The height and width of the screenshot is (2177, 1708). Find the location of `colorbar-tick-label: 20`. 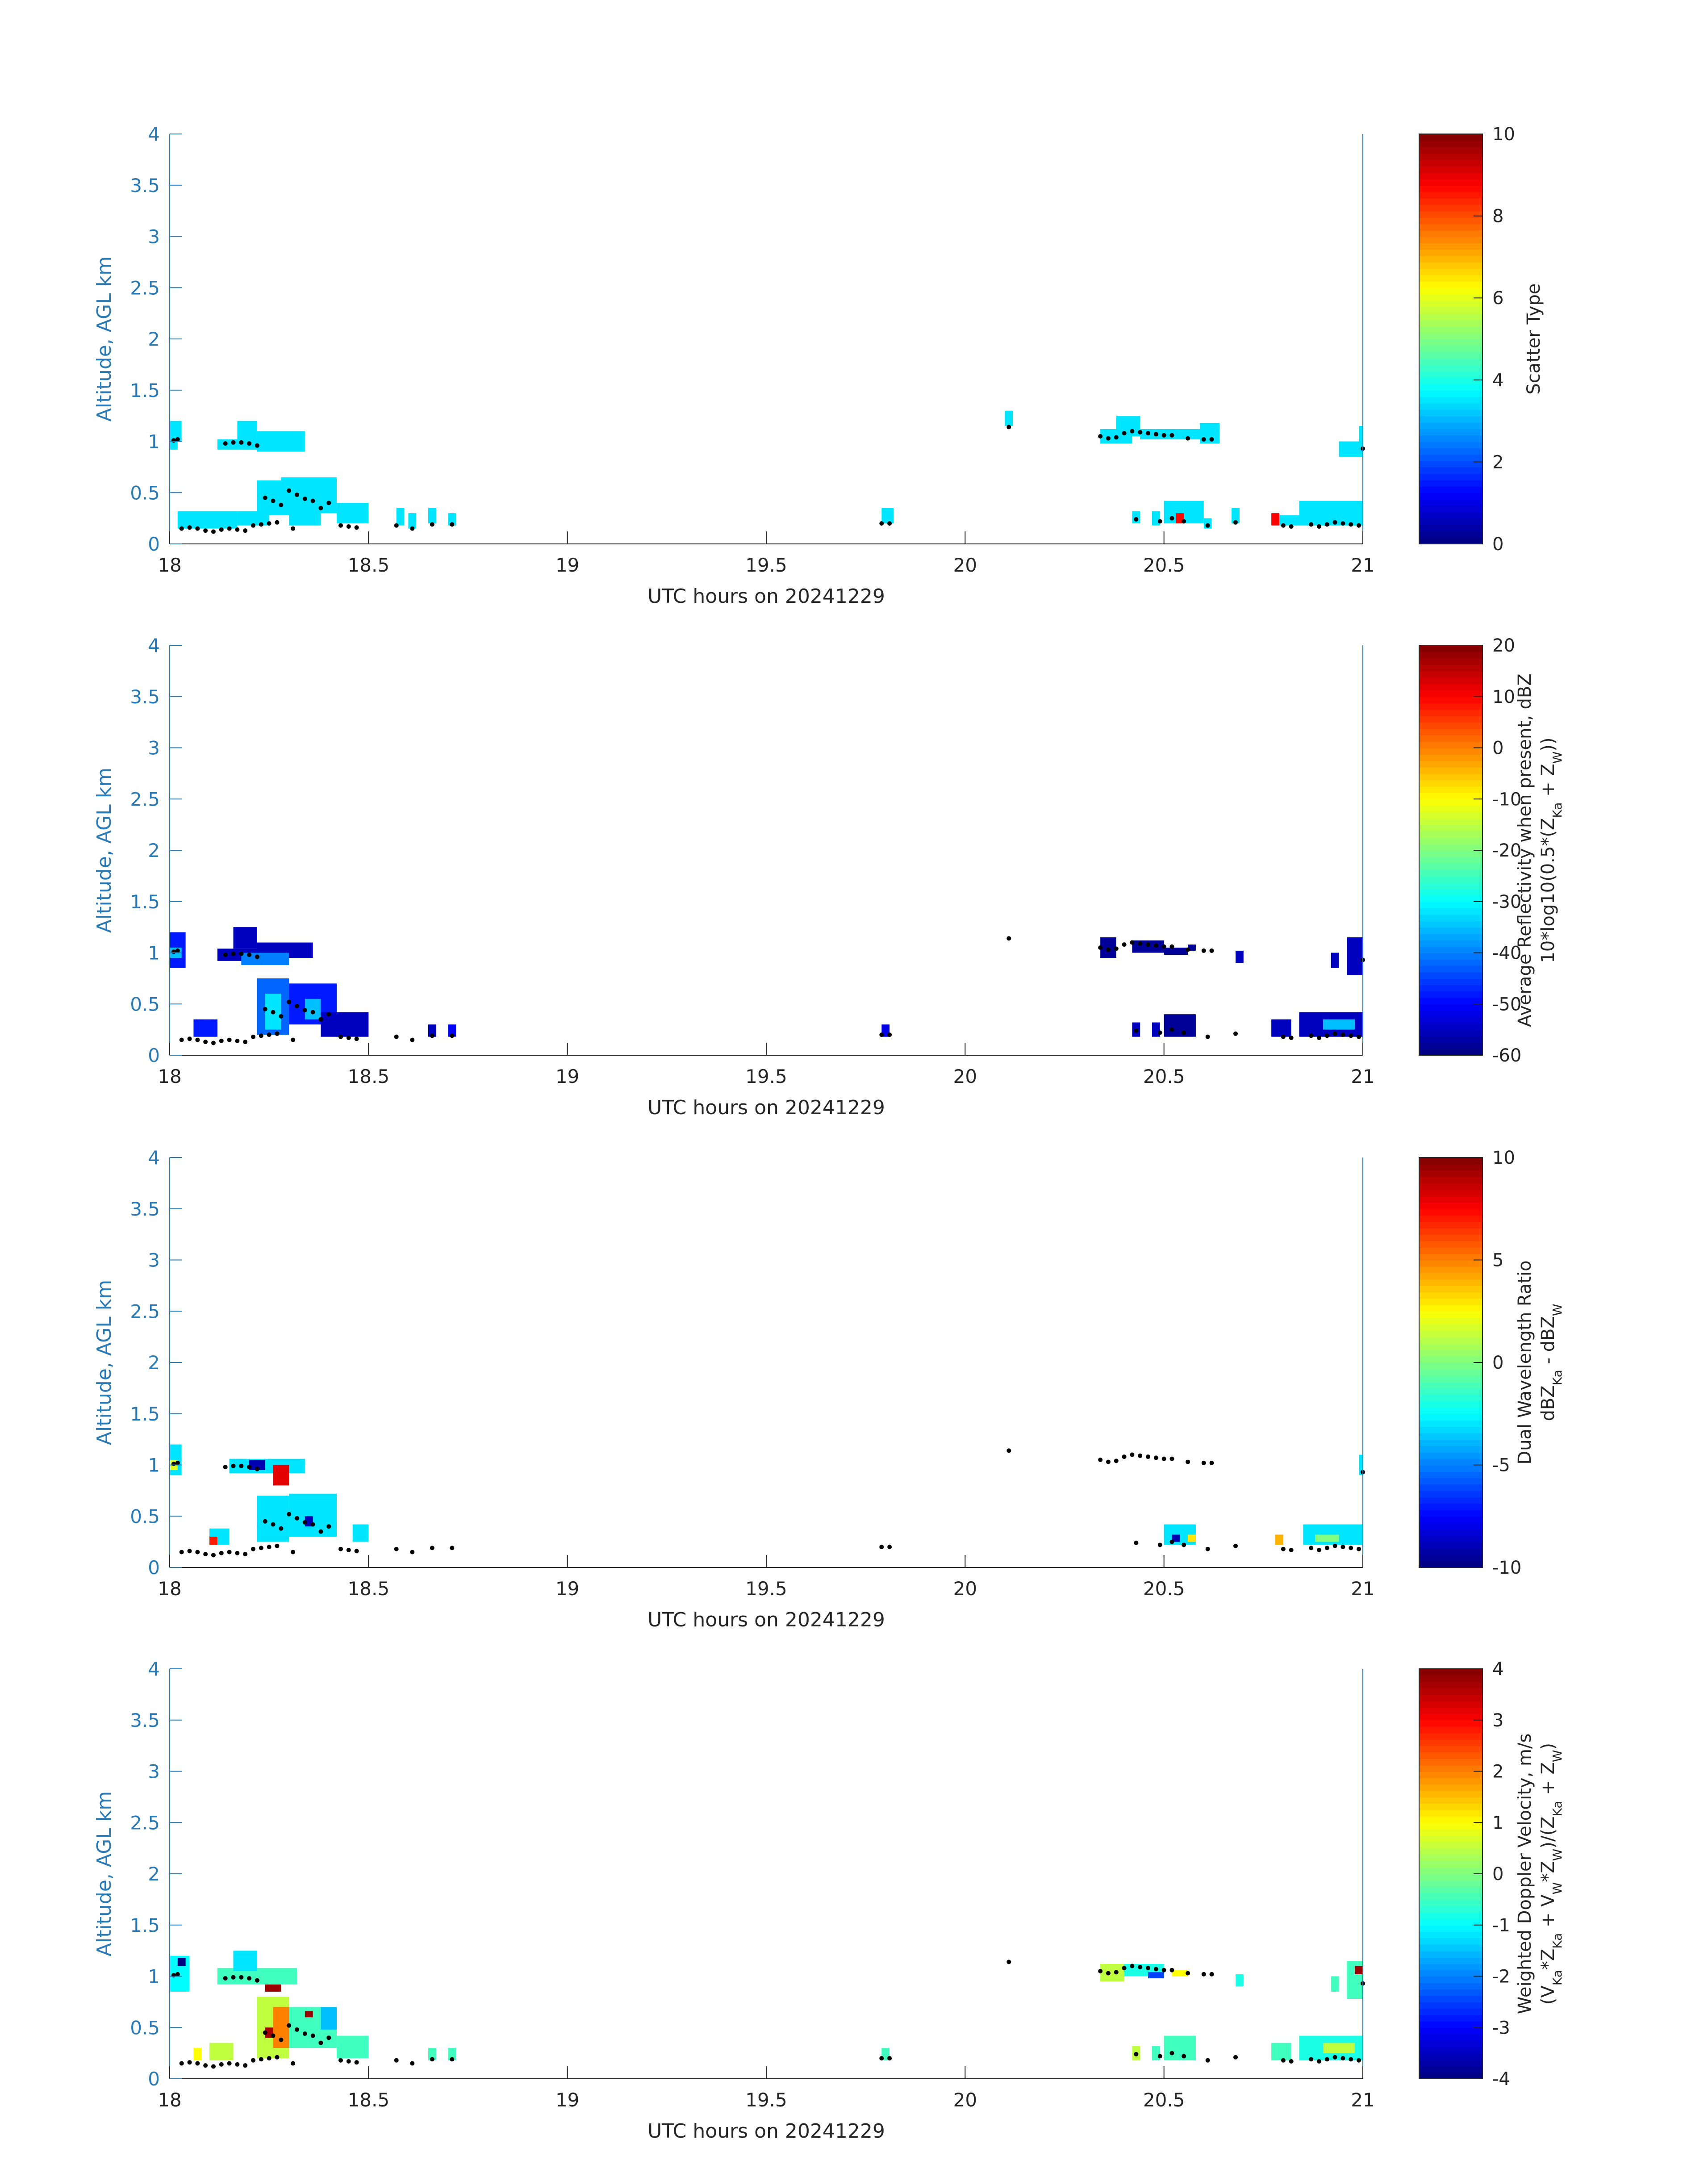

colorbar-tick-label: 20 is located at coordinates (1503, 645).